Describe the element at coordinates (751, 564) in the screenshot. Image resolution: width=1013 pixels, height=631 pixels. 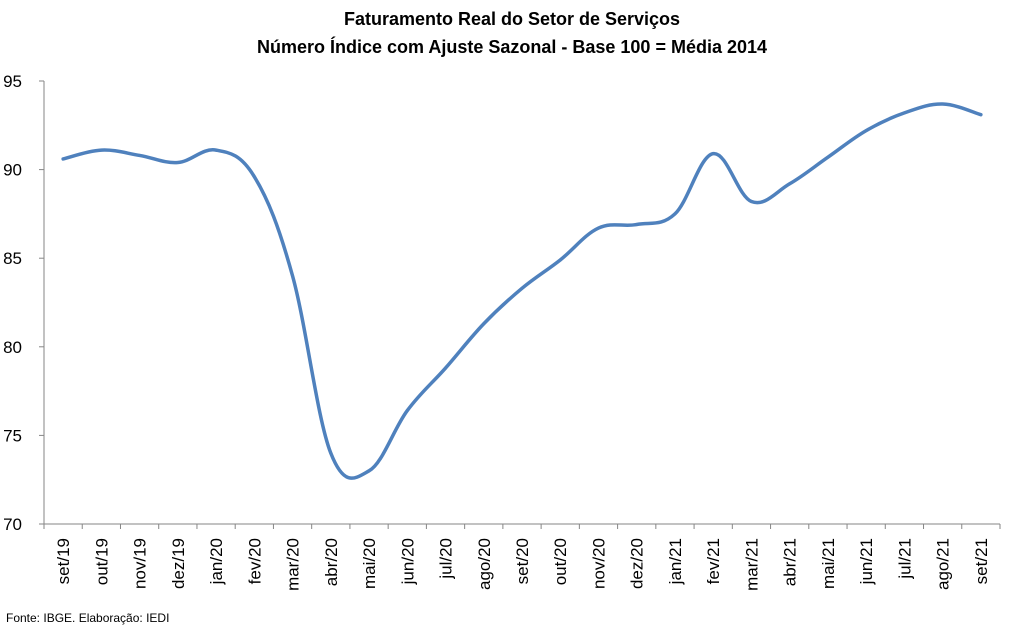
I see `x-tick-label: mar/21` at that location.